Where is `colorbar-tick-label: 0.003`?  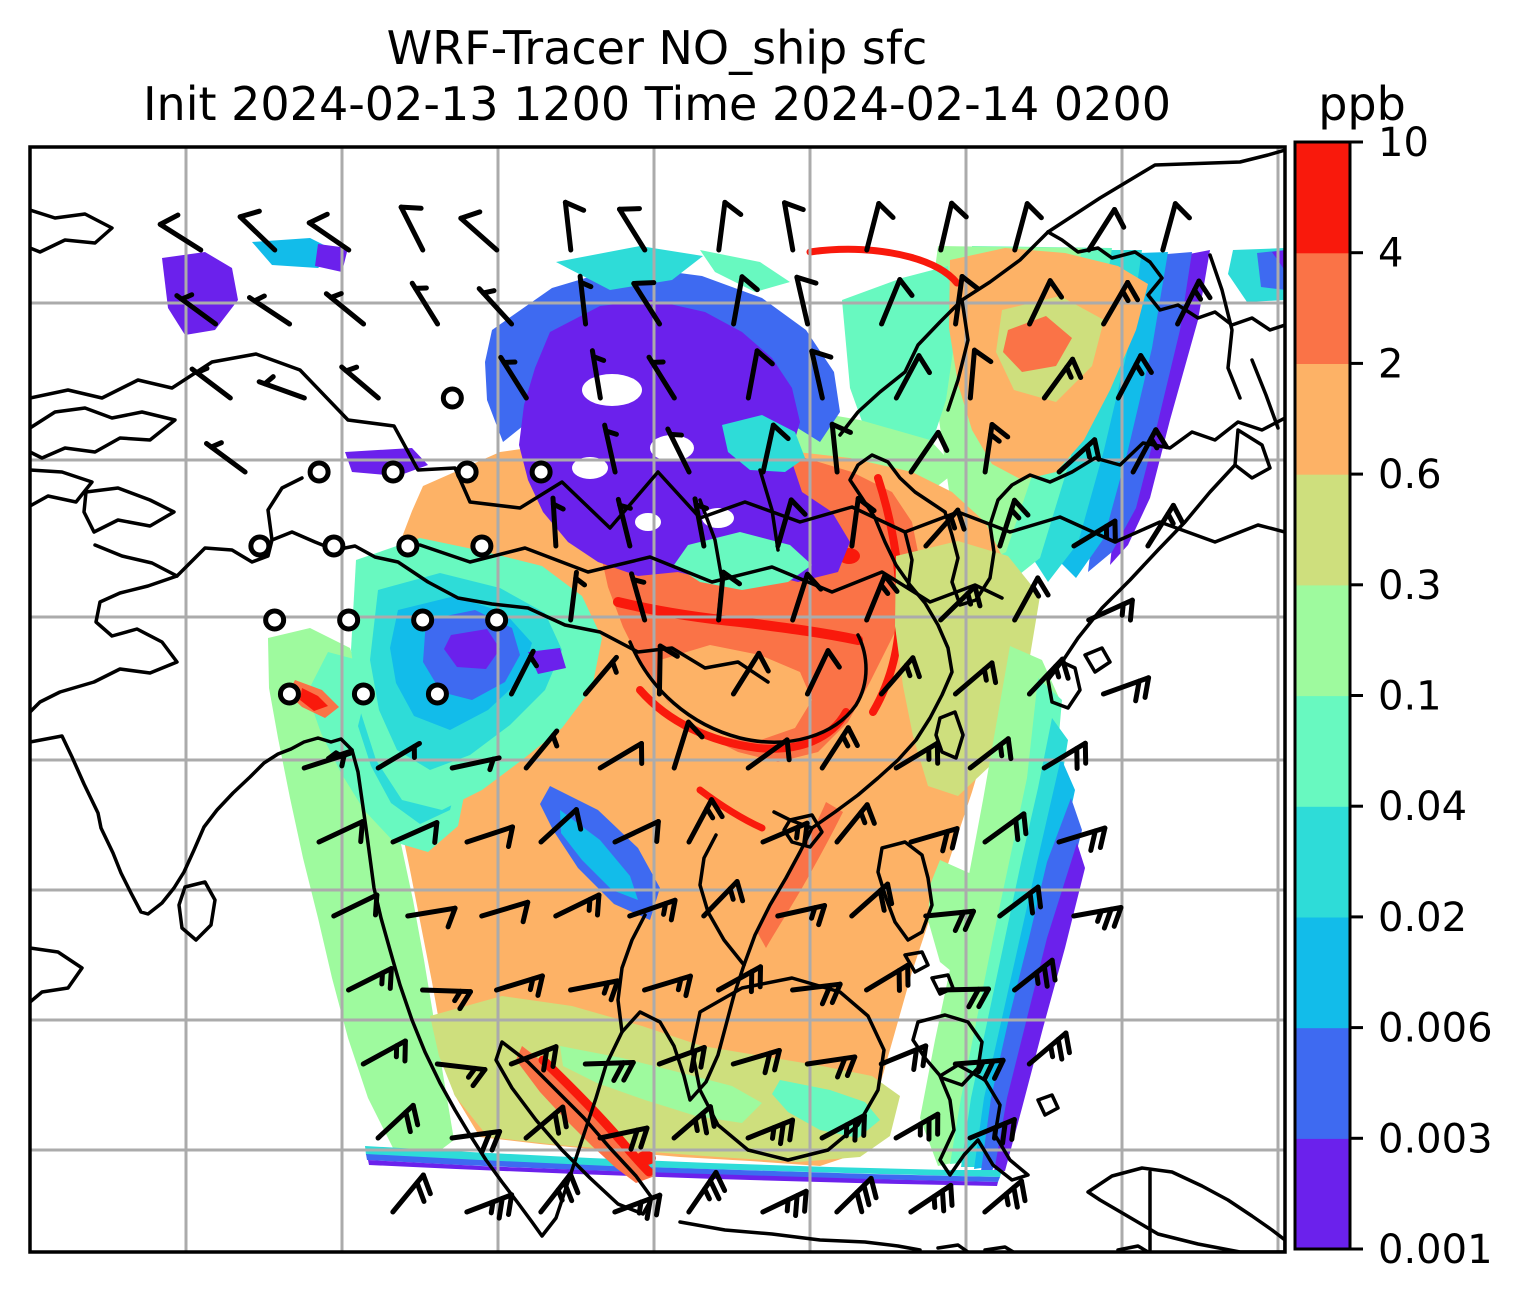 colorbar-tick-label: 0.003 is located at coordinates (1435, 1139).